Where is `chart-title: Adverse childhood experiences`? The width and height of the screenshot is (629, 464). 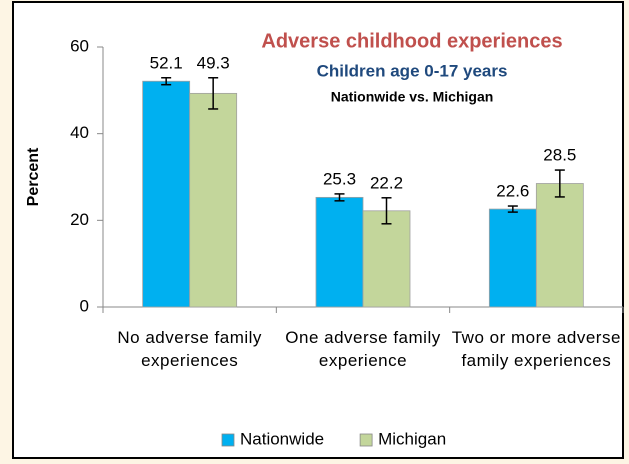
chart-title: Adverse childhood experiences is located at coordinates (411, 41).